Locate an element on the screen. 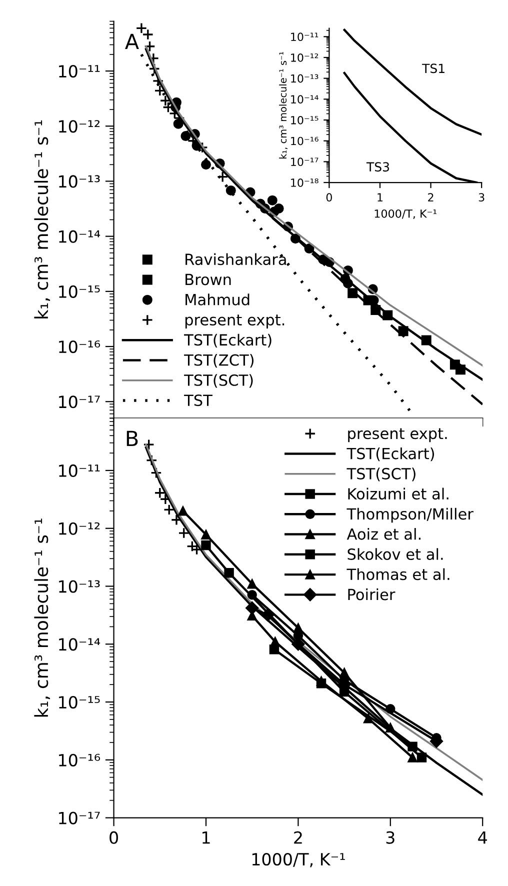 Image resolution: width=508 pixels, height=886 pixels. text: TS3 is located at coordinates (378, 167).